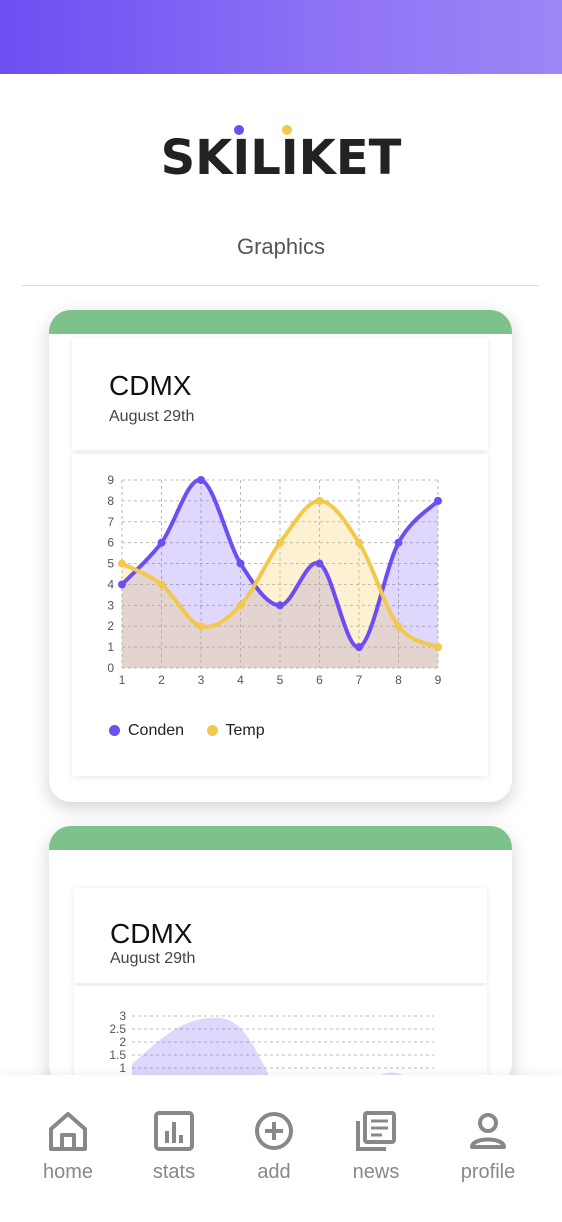 The height and width of the screenshot is (1222, 562). I want to click on legend-dot-conden, so click(114, 731).